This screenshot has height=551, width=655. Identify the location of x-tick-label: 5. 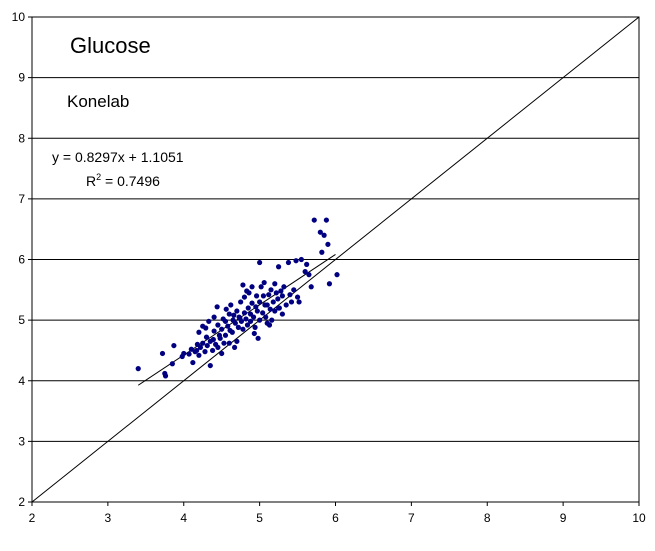
(259, 518).